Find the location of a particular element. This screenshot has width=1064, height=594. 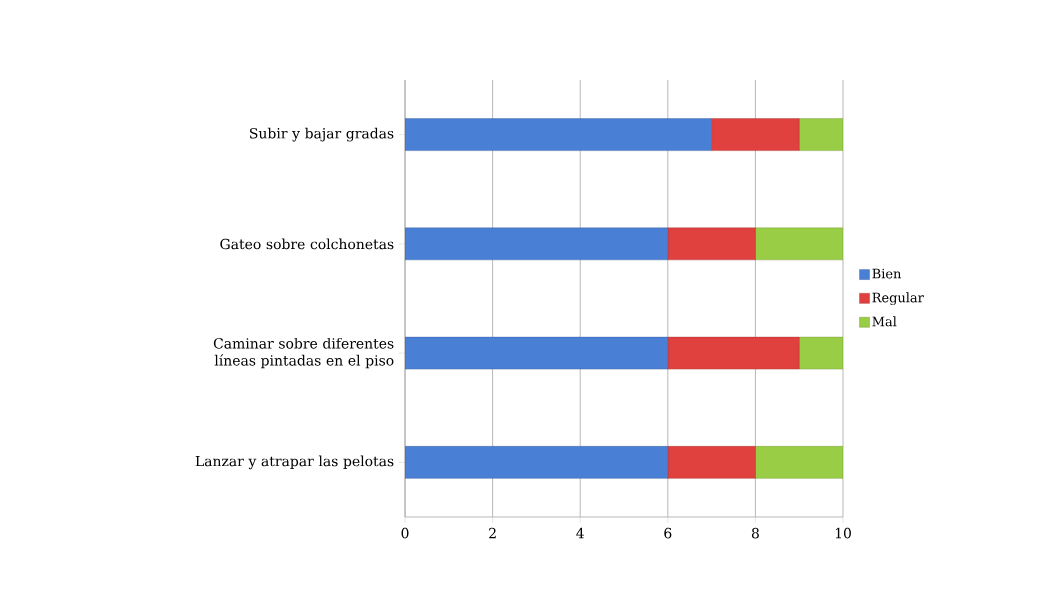

x-tick-label: 8 is located at coordinates (755, 533).